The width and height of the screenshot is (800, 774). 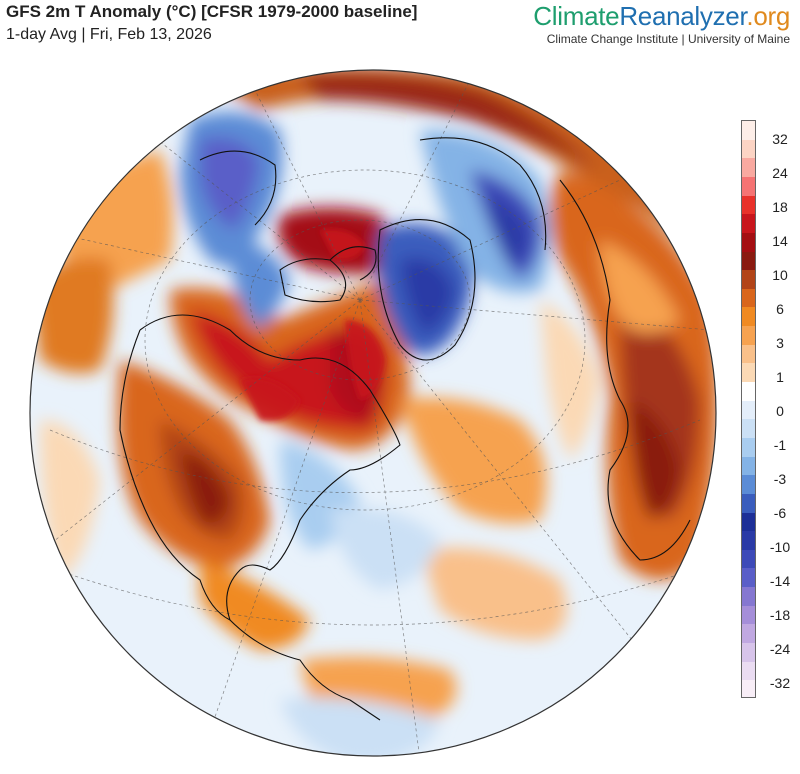 What do you see at coordinates (768, 16) in the screenshot?
I see `logo-part-org: .org` at bounding box center [768, 16].